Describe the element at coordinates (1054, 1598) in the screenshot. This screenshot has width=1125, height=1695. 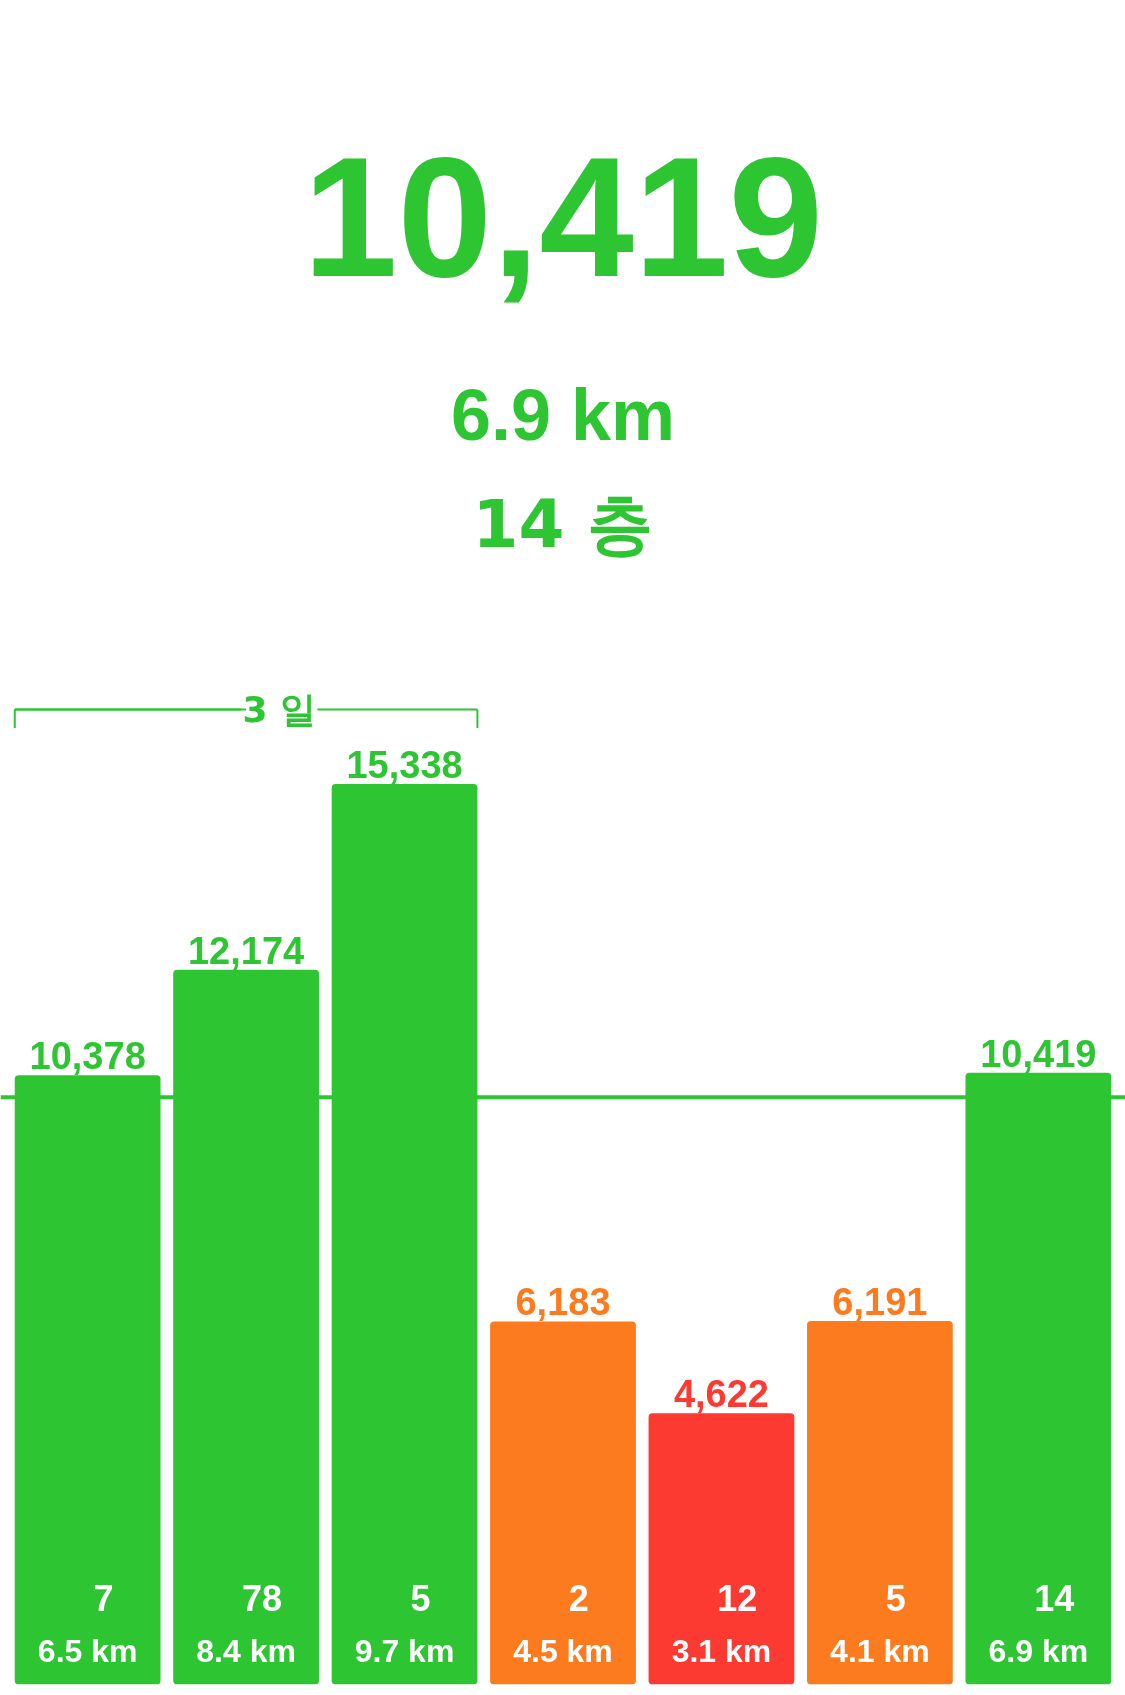
I see `annotation: 14` at that location.